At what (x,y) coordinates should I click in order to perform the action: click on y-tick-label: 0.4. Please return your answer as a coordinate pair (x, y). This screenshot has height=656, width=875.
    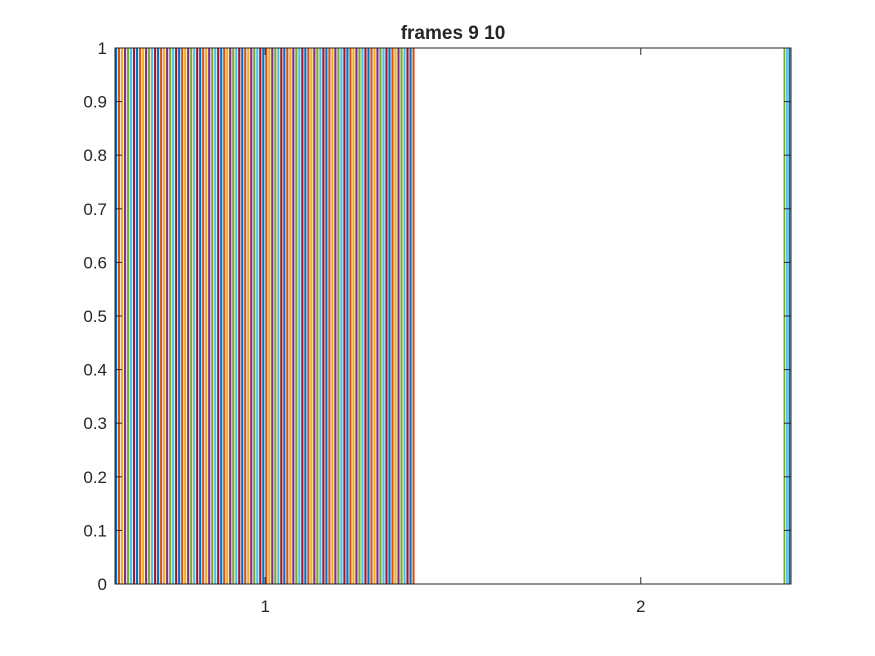
    Looking at the image, I should click on (95, 370).